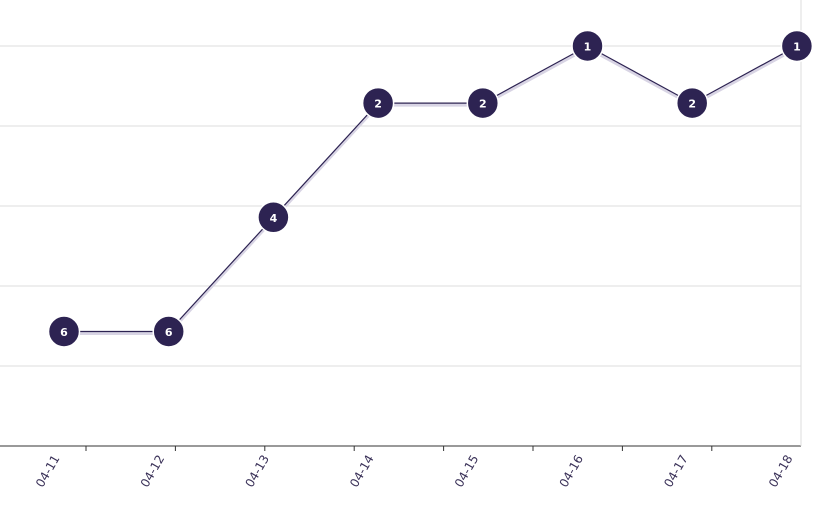 Image resolution: width=837 pixels, height=517 pixels. I want to click on x-tick-label: 04-14, so click(362, 471).